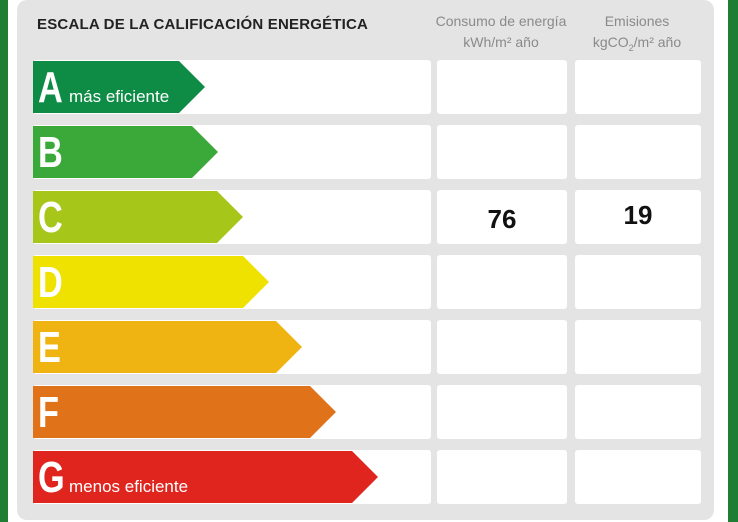 This screenshot has width=738, height=522. Describe the element at coordinates (203, 24) in the screenshot. I see `page-title: ESCALA DE LA CALIFICACIÓN ENERGÉTICA` at that location.